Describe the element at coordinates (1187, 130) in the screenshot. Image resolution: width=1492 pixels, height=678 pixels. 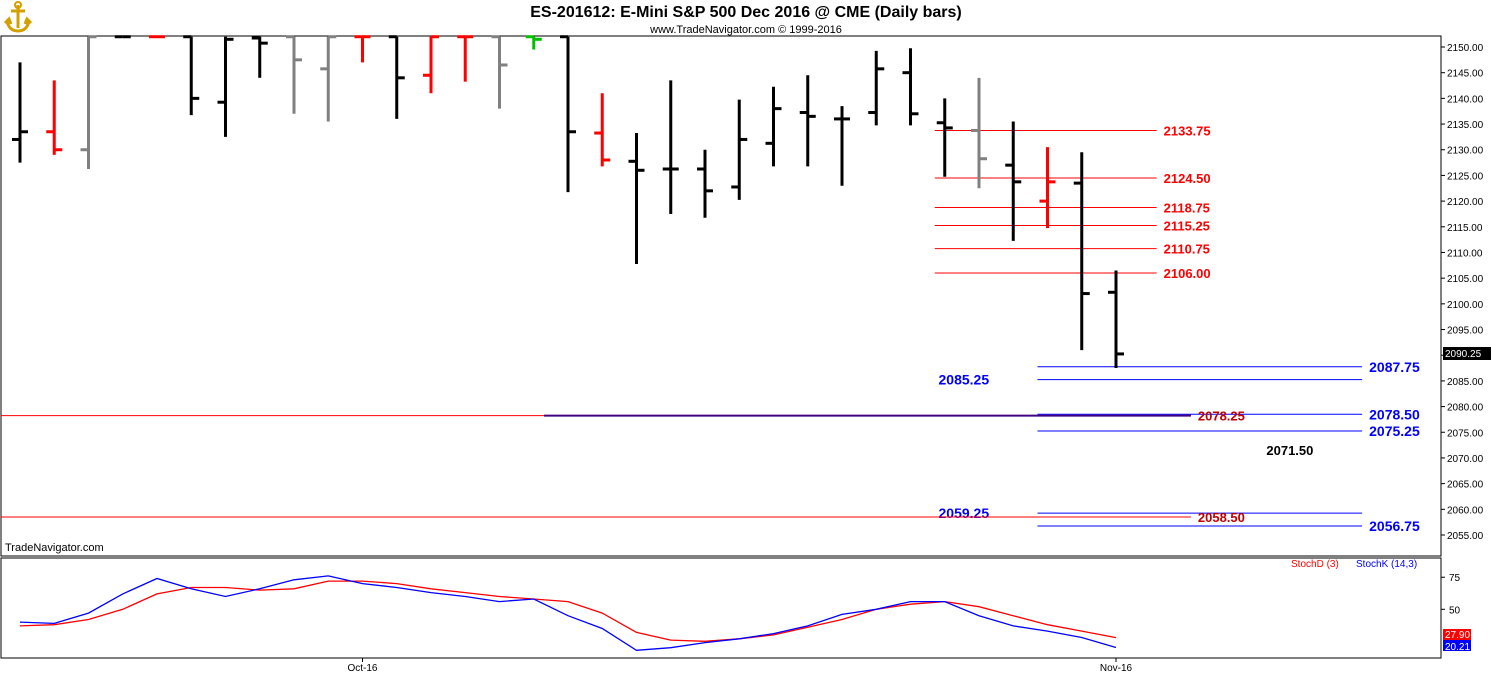
I see `level-label: 2133.75` at that location.